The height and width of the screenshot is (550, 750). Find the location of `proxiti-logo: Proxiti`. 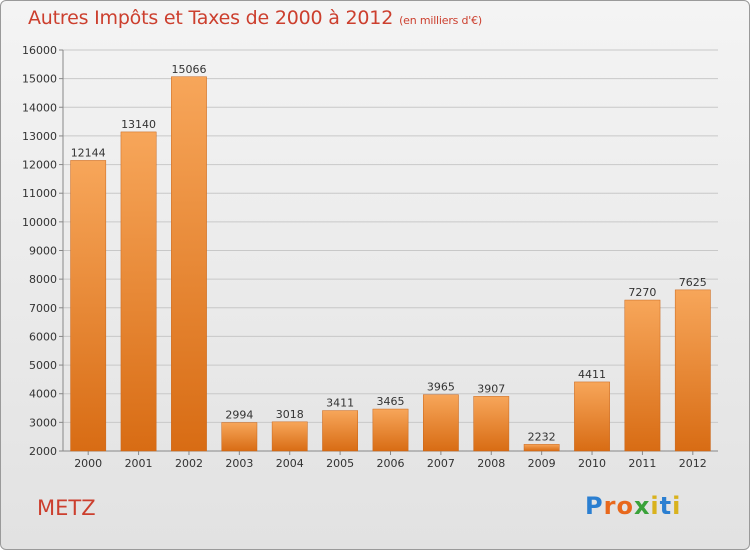

proxiti-logo: Proxiti is located at coordinates (633, 506).